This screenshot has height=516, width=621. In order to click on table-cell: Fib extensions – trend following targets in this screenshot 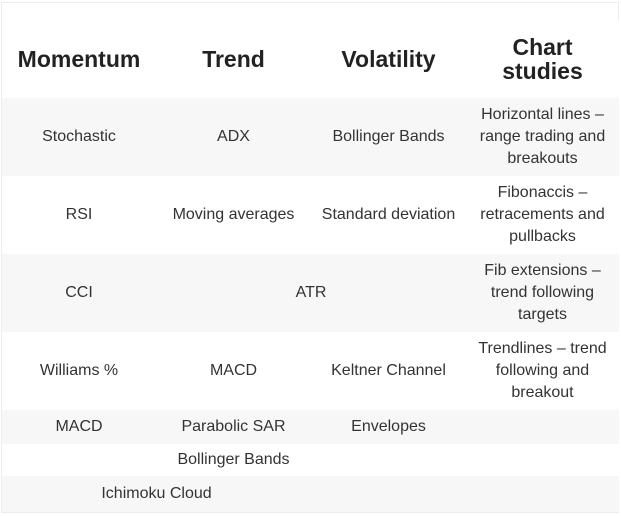, I will do `click(542, 293)`.